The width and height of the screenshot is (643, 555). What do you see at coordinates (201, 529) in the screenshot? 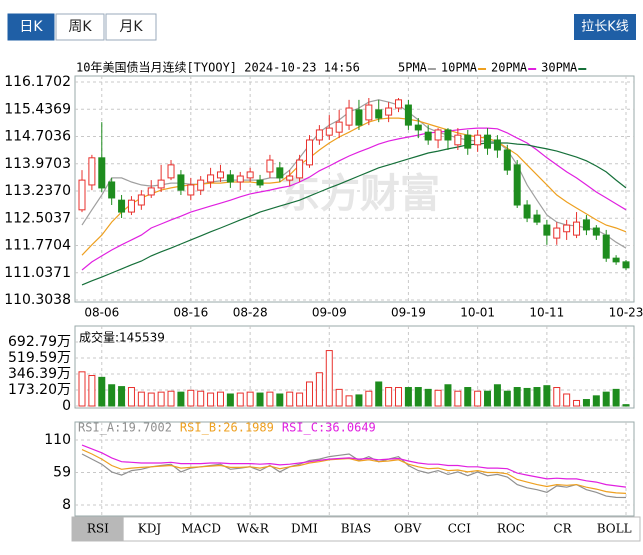
I see `indicator-tab-label: MACD` at bounding box center [201, 529].